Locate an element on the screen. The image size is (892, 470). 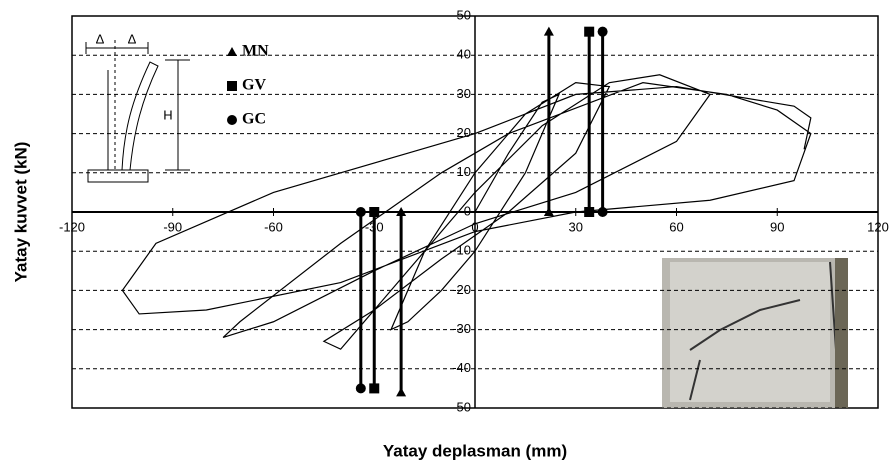
x-tick-label: 60 is located at coordinates (676, 226).